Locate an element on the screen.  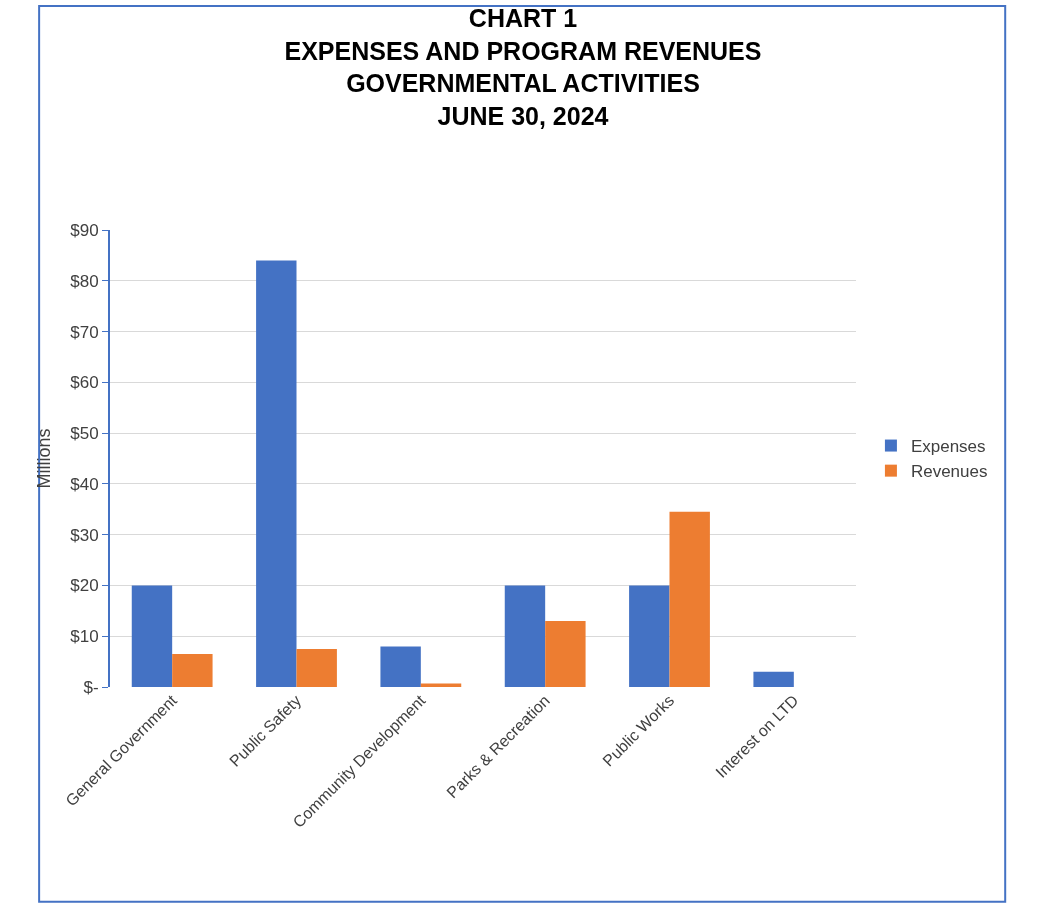
y-tick-label: $10 is located at coordinates (84, 637).